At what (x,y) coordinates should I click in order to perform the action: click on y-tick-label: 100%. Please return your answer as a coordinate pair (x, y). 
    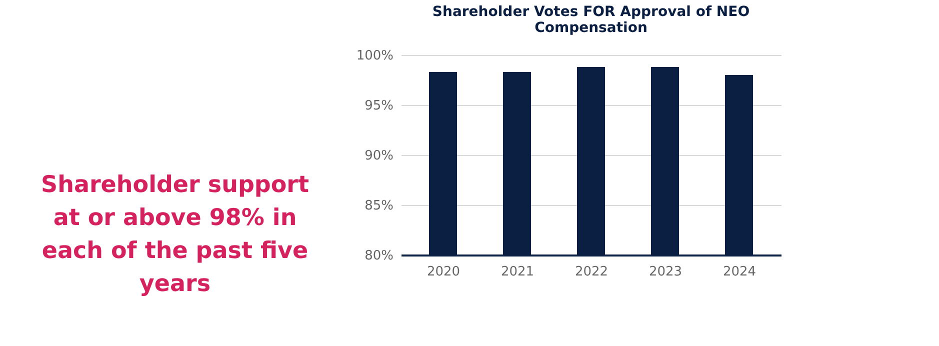
    Looking at the image, I should click on (375, 56).